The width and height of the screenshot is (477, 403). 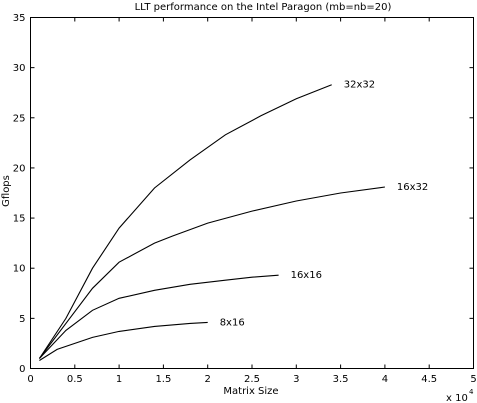 What do you see at coordinates (232, 322) in the screenshot?
I see `series-label: 8x16` at bounding box center [232, 322].